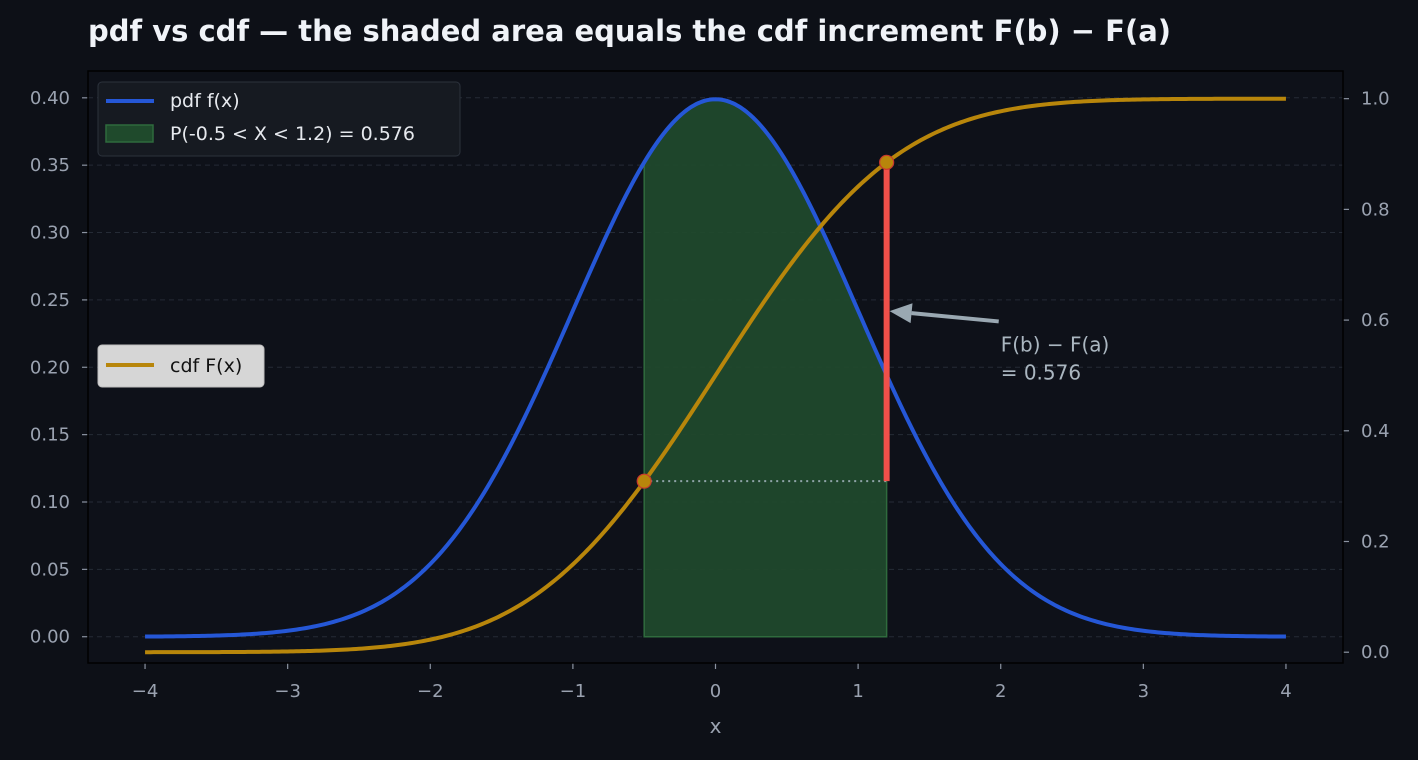 The image size is (1418, 760). What do you see at coordinates (50, 233) in the screenshot?
I see `y-tick-label: 0.30` at bounding box center [50, 233].